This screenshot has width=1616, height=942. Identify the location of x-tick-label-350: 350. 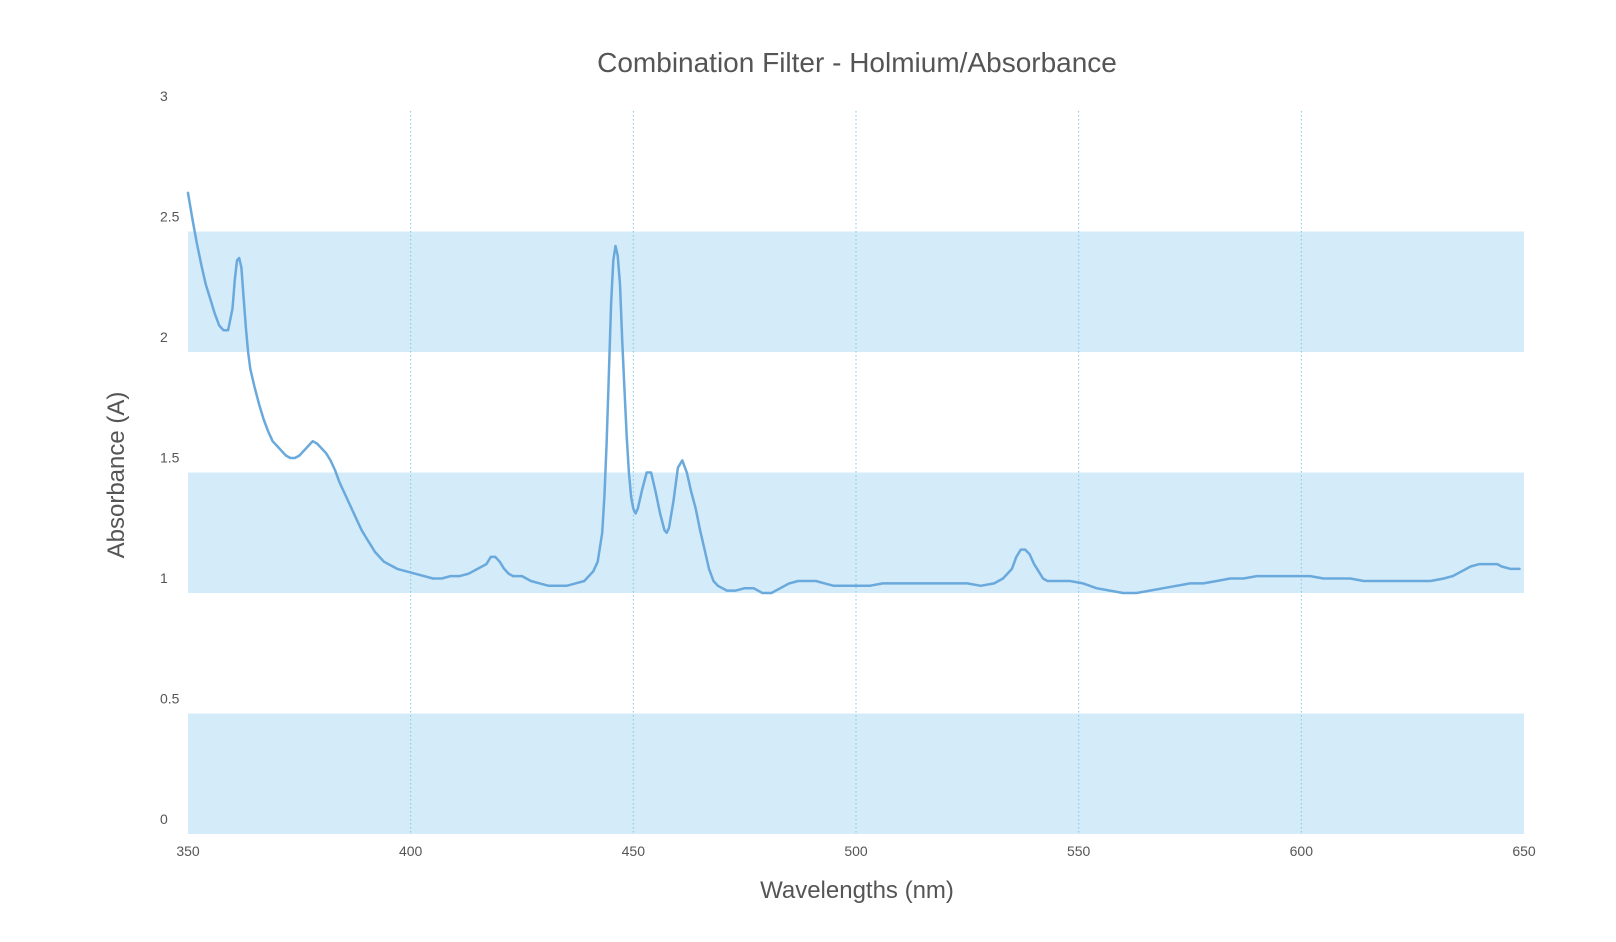
(188, 851).